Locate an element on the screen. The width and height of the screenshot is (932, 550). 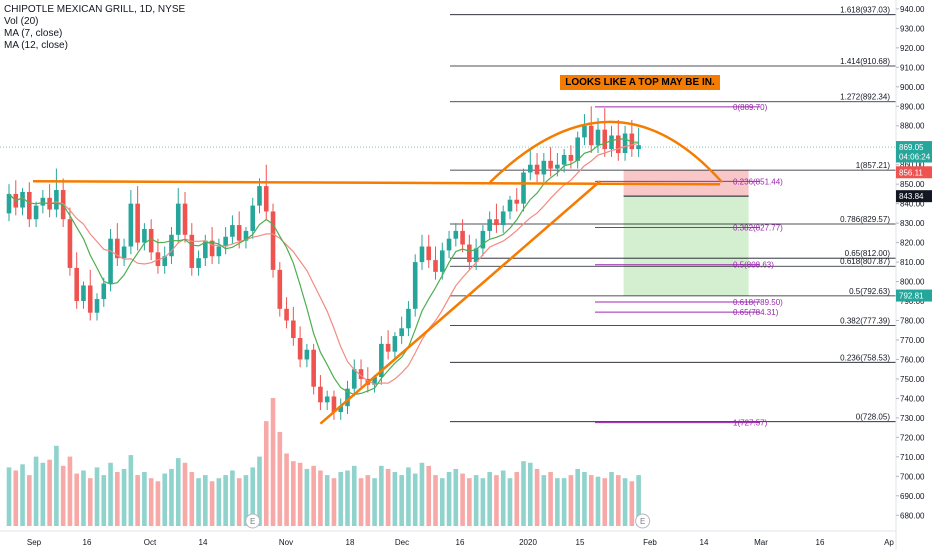
earnings-marker is located at coordinates (253, 521).